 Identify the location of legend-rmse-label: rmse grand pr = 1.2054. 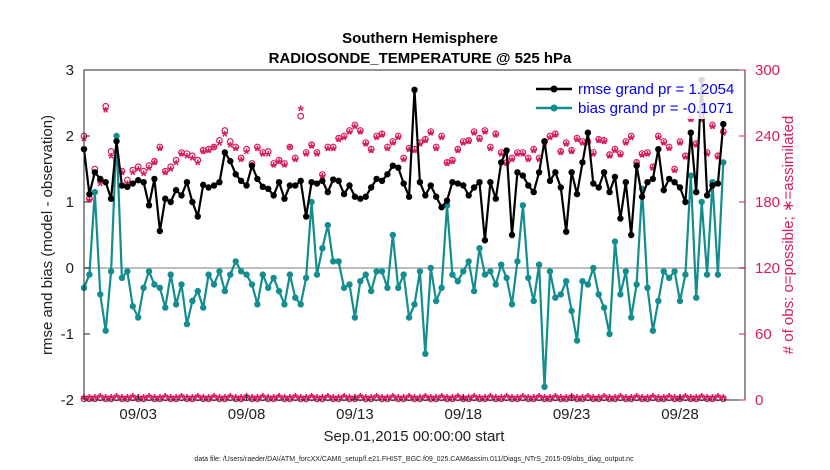
(656, 89).